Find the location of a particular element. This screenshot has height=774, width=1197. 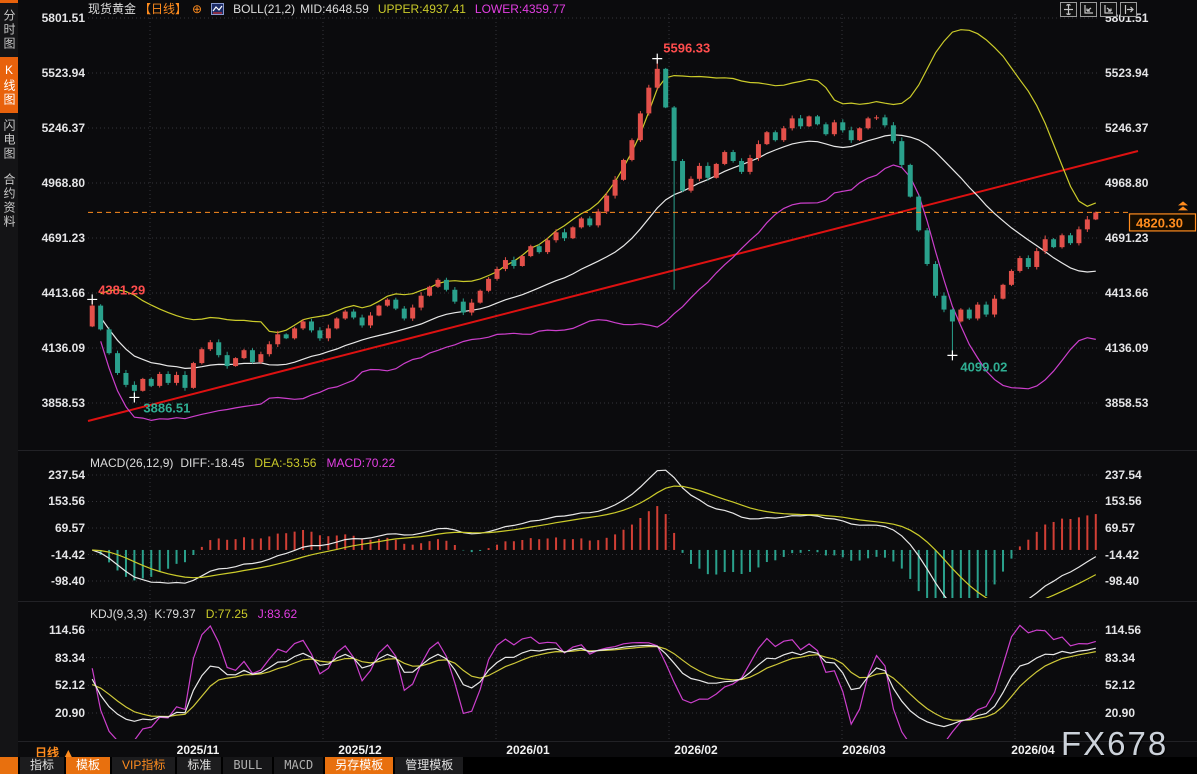

macd-dea-value: DEA:-53.56 is located at coordinates (285, 463).